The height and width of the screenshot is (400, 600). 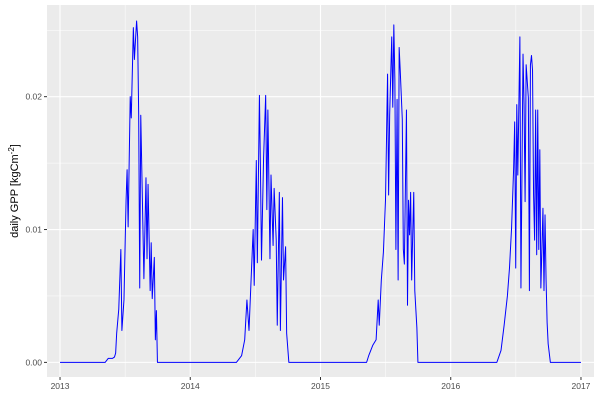 I want to click on y-axis-label-main: daily GPP [kgCm, so click(x=15, y=196).